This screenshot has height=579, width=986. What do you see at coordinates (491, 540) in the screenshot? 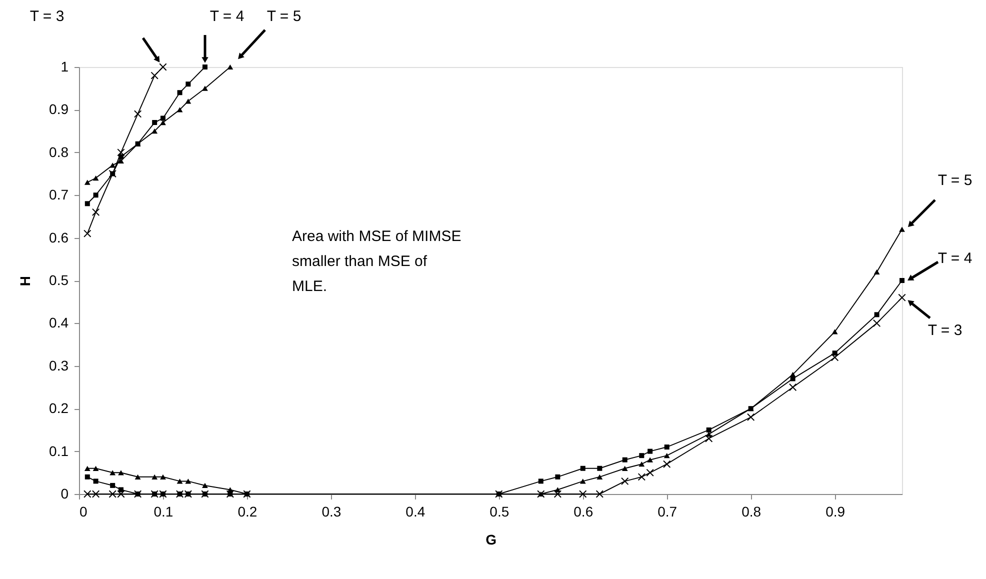
I see `x-axis-title: G` at bounding box center [491, 540].